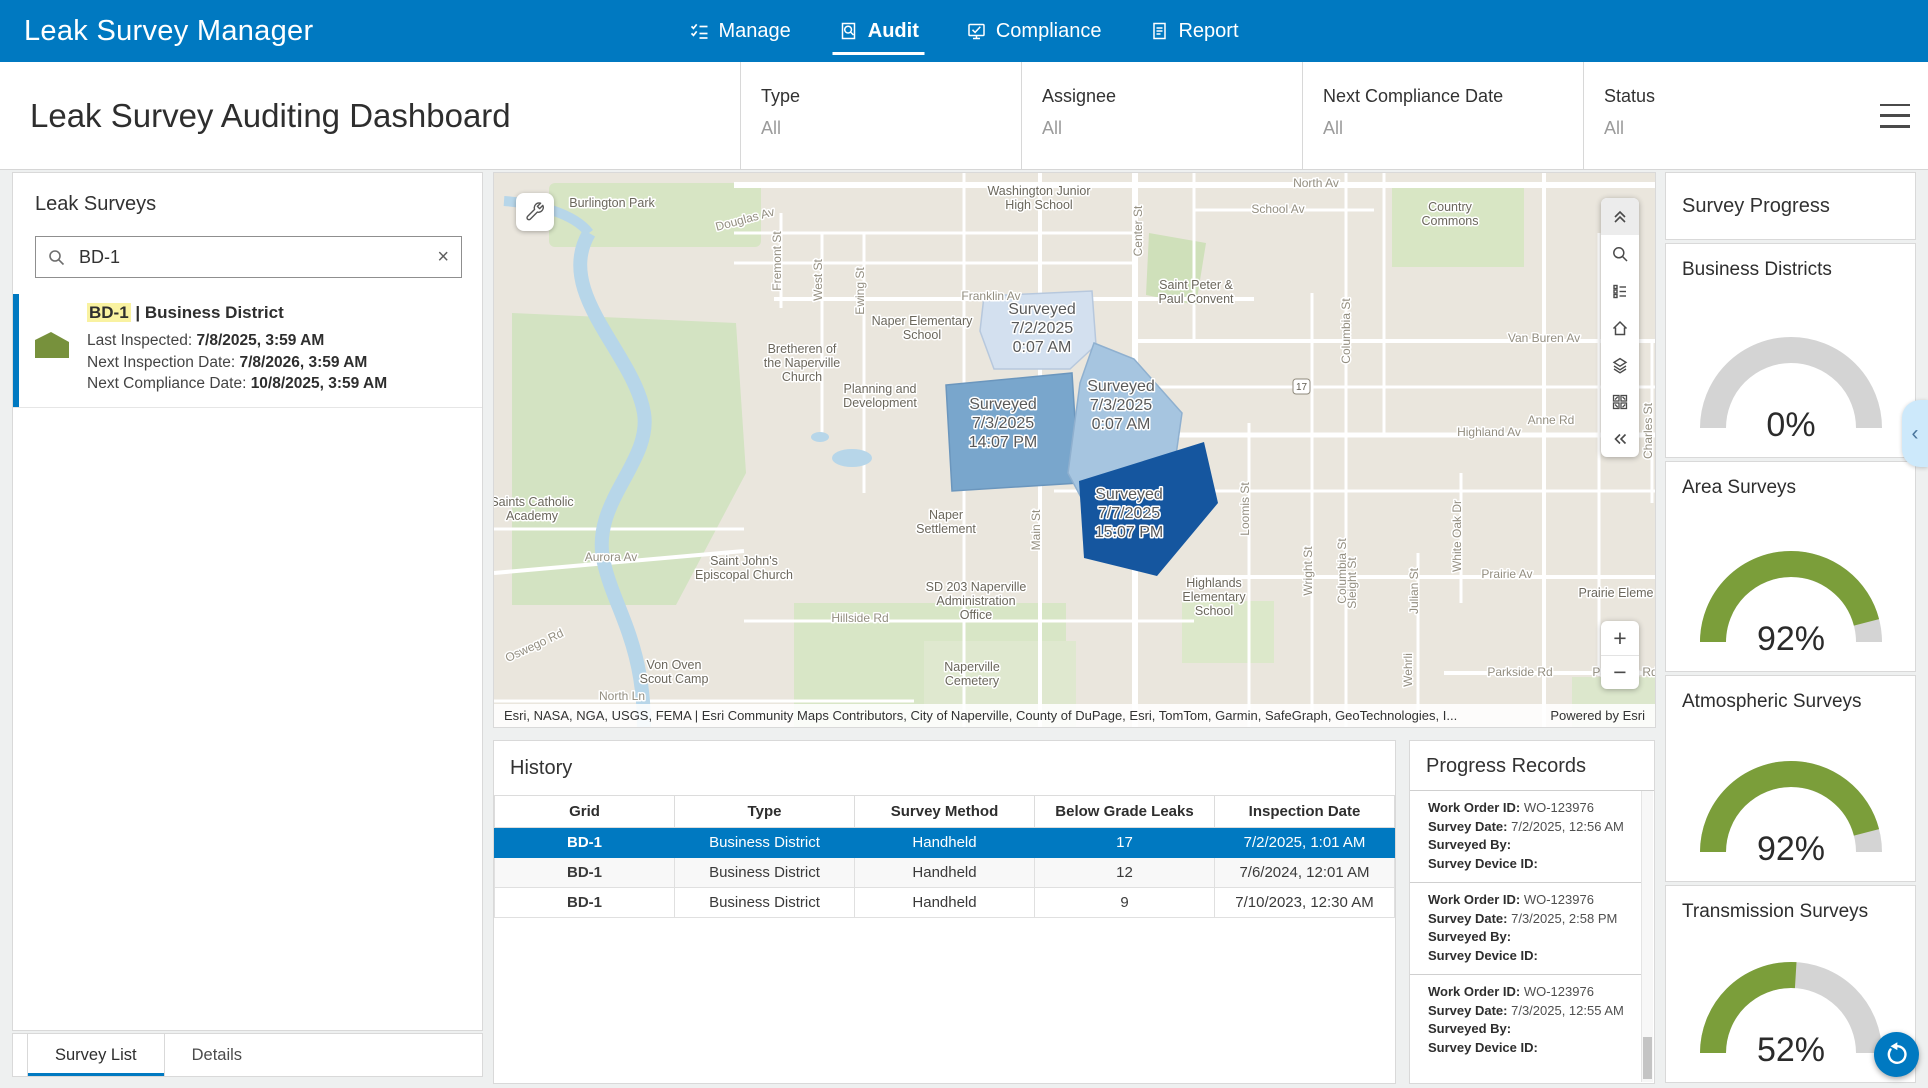 The height and width of the screenshot is (1088, 1928). Describe the element at coordinates (781, 96) in the screenshot. I see `filter-label: Type` at that location.